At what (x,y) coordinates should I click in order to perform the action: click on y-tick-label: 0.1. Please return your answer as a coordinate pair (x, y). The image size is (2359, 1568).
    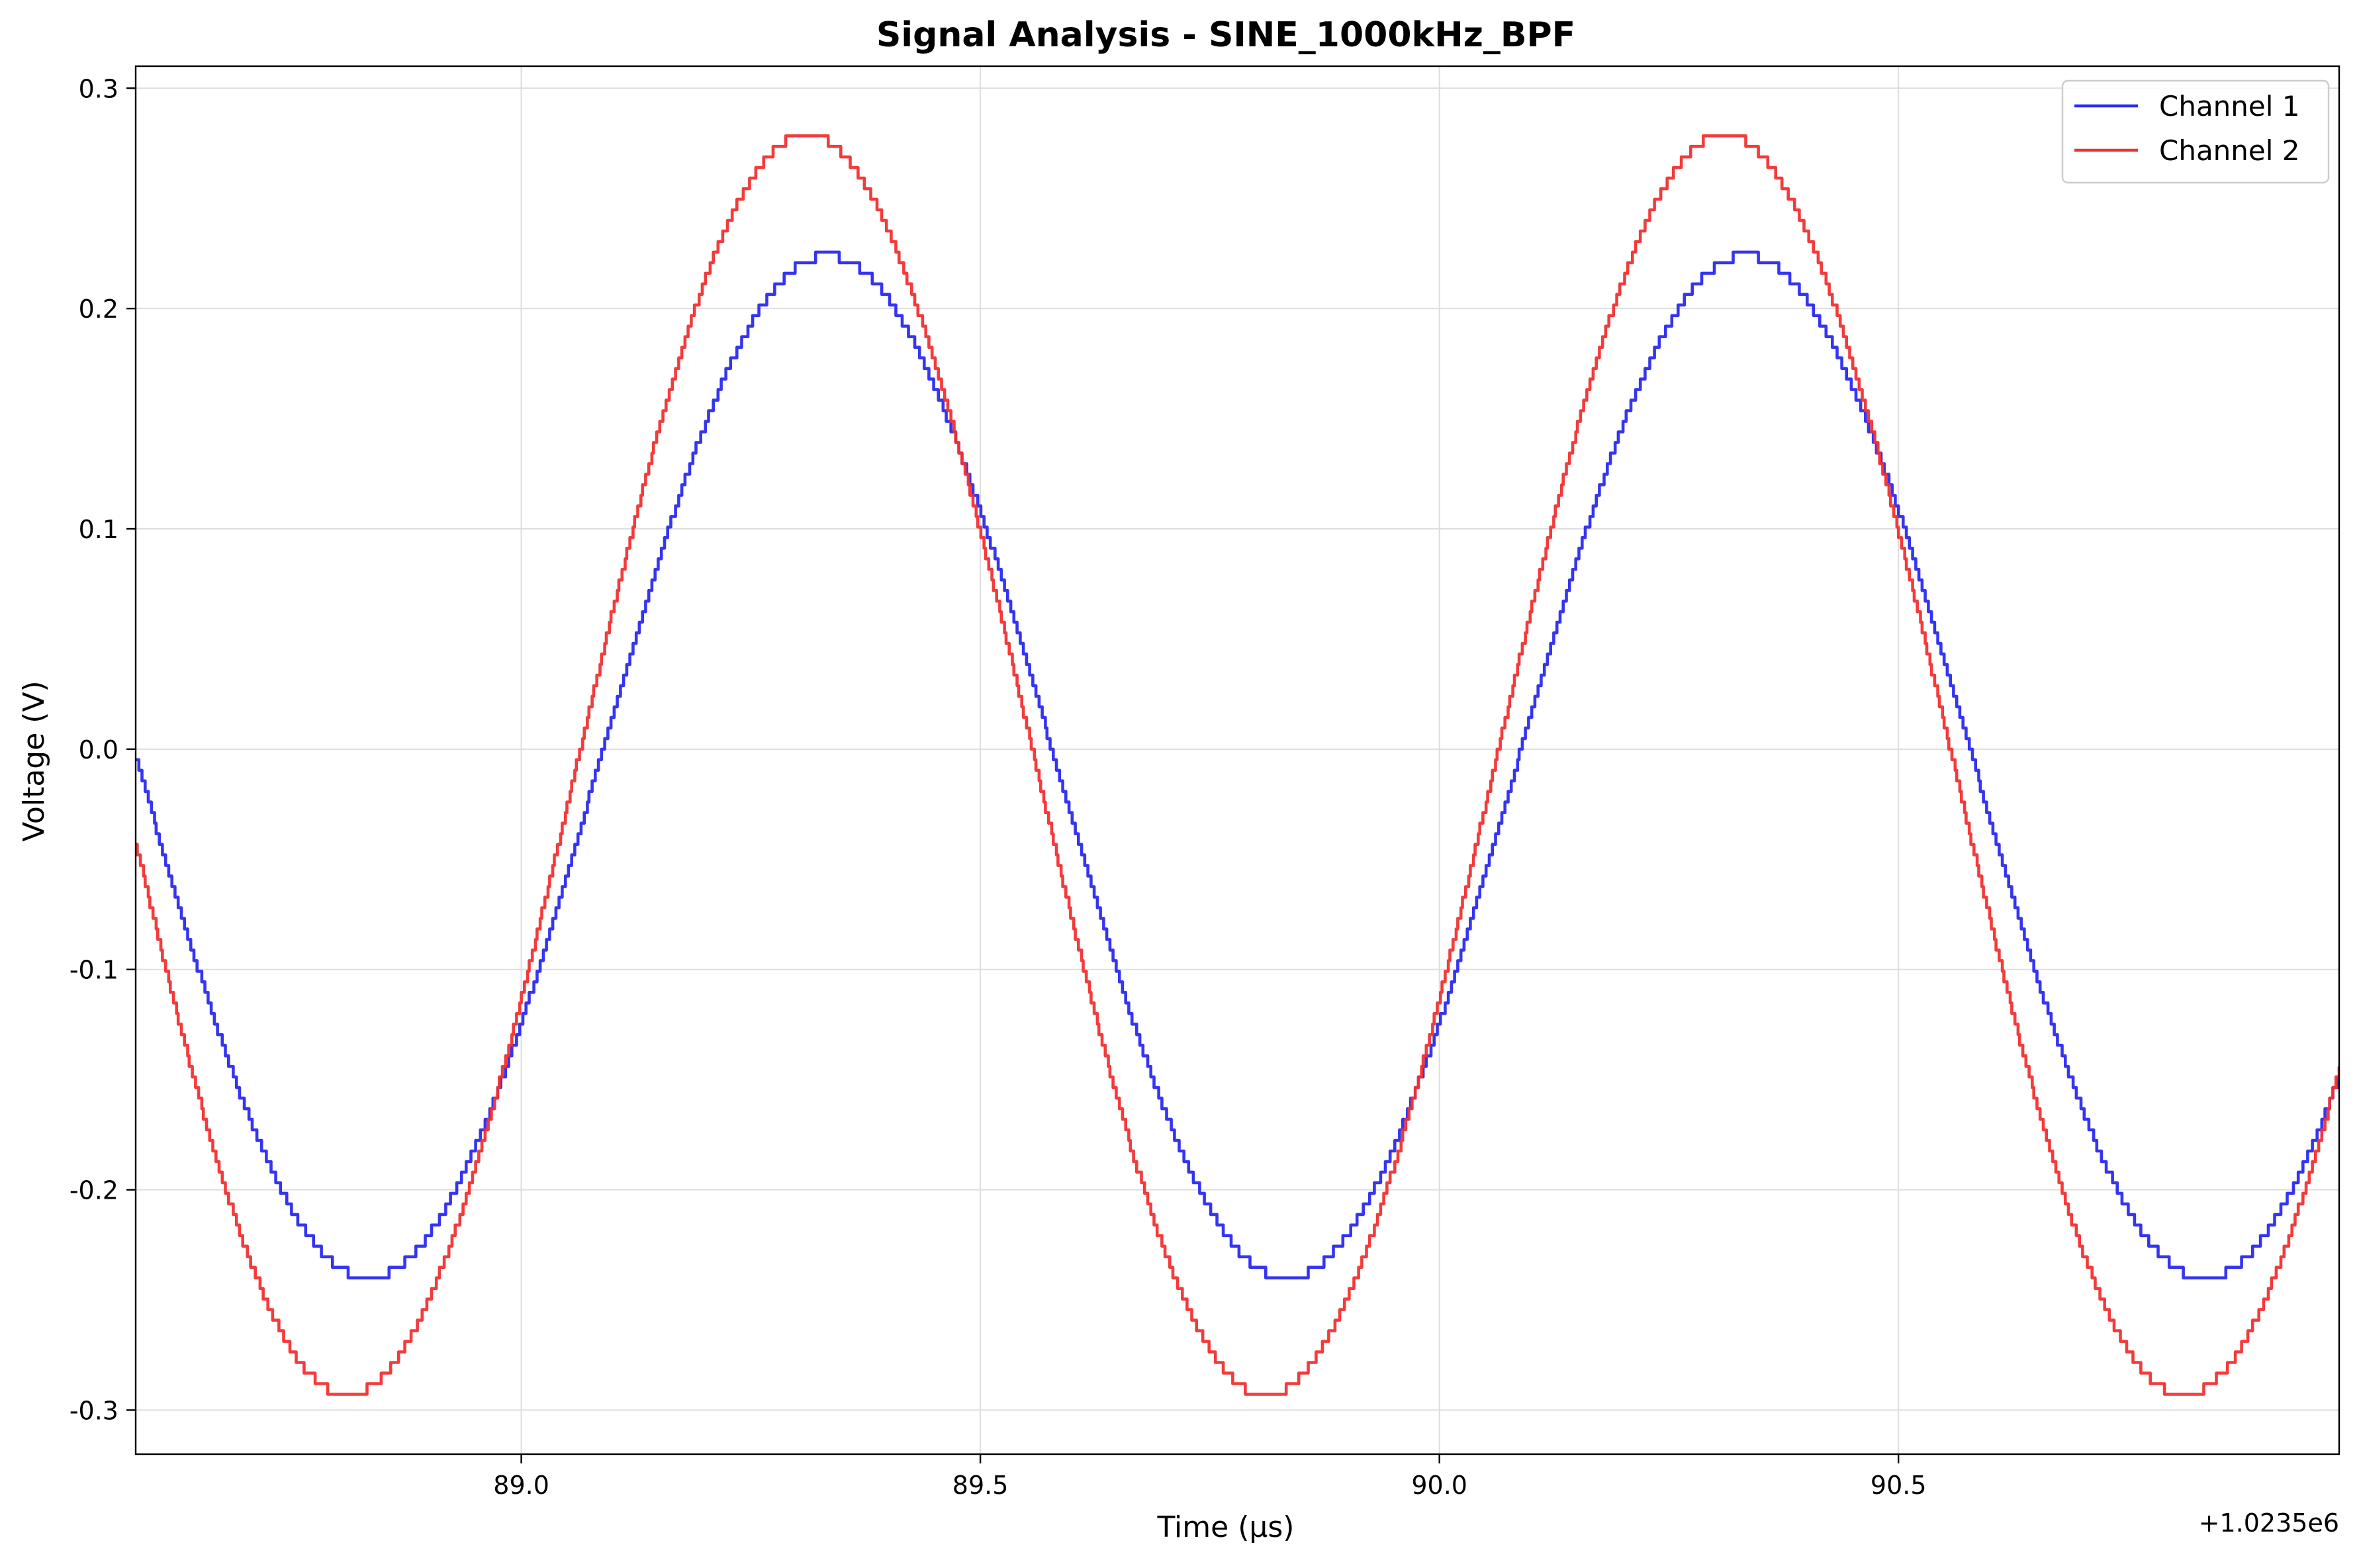
    Looking at the image, I should click on (98, 529).